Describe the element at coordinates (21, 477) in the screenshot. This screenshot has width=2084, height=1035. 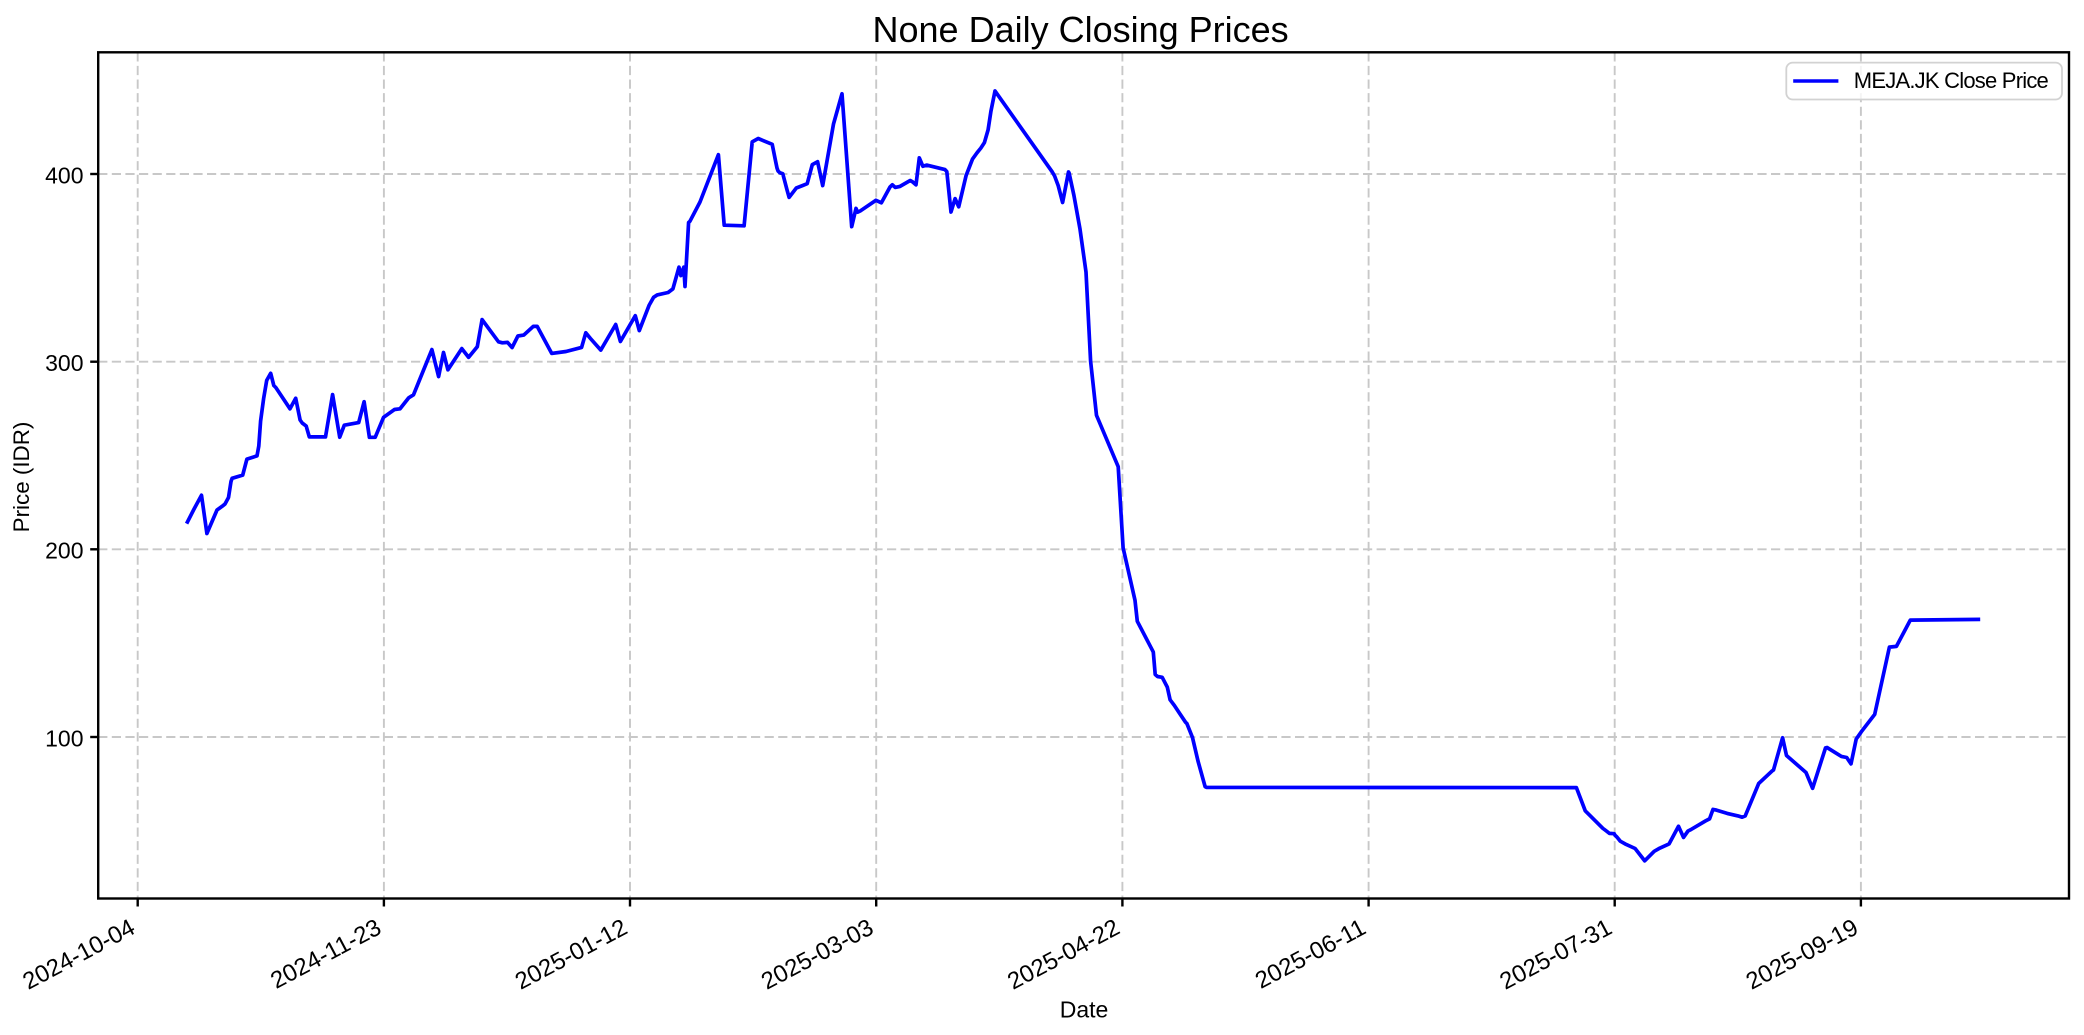
I see `svg-text: Price (IDR)` at that location.